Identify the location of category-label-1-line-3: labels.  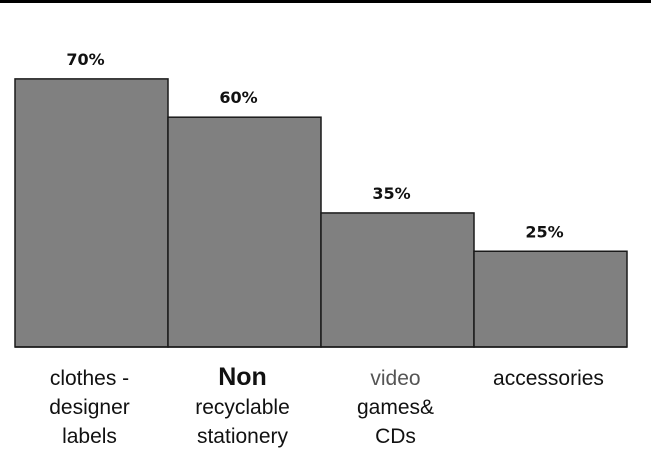
(89, 436).